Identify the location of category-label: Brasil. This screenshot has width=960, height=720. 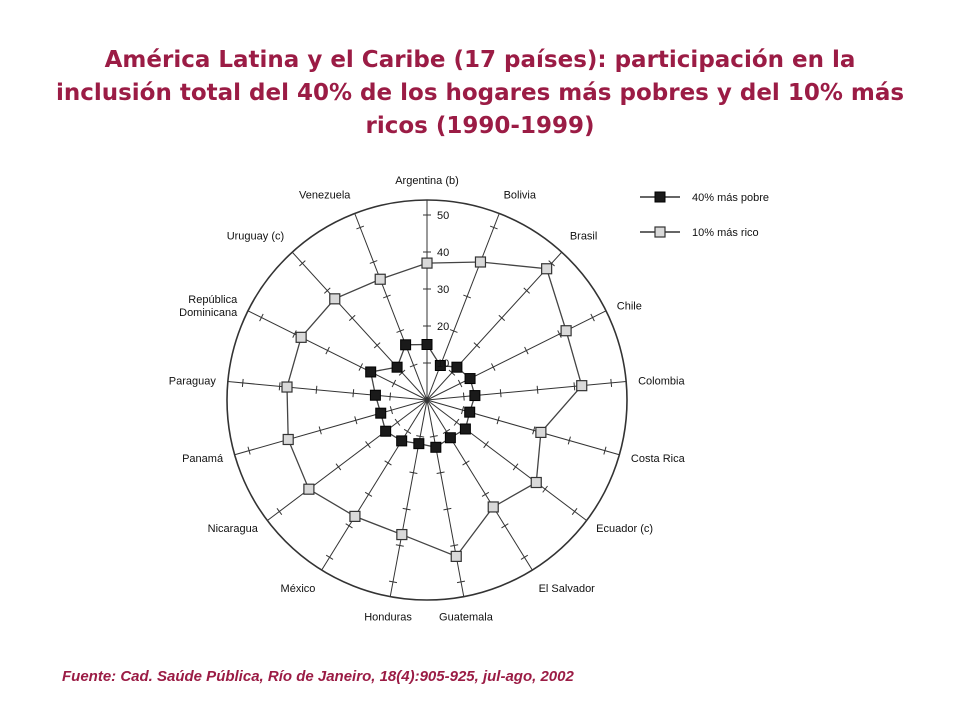
(584, 236).